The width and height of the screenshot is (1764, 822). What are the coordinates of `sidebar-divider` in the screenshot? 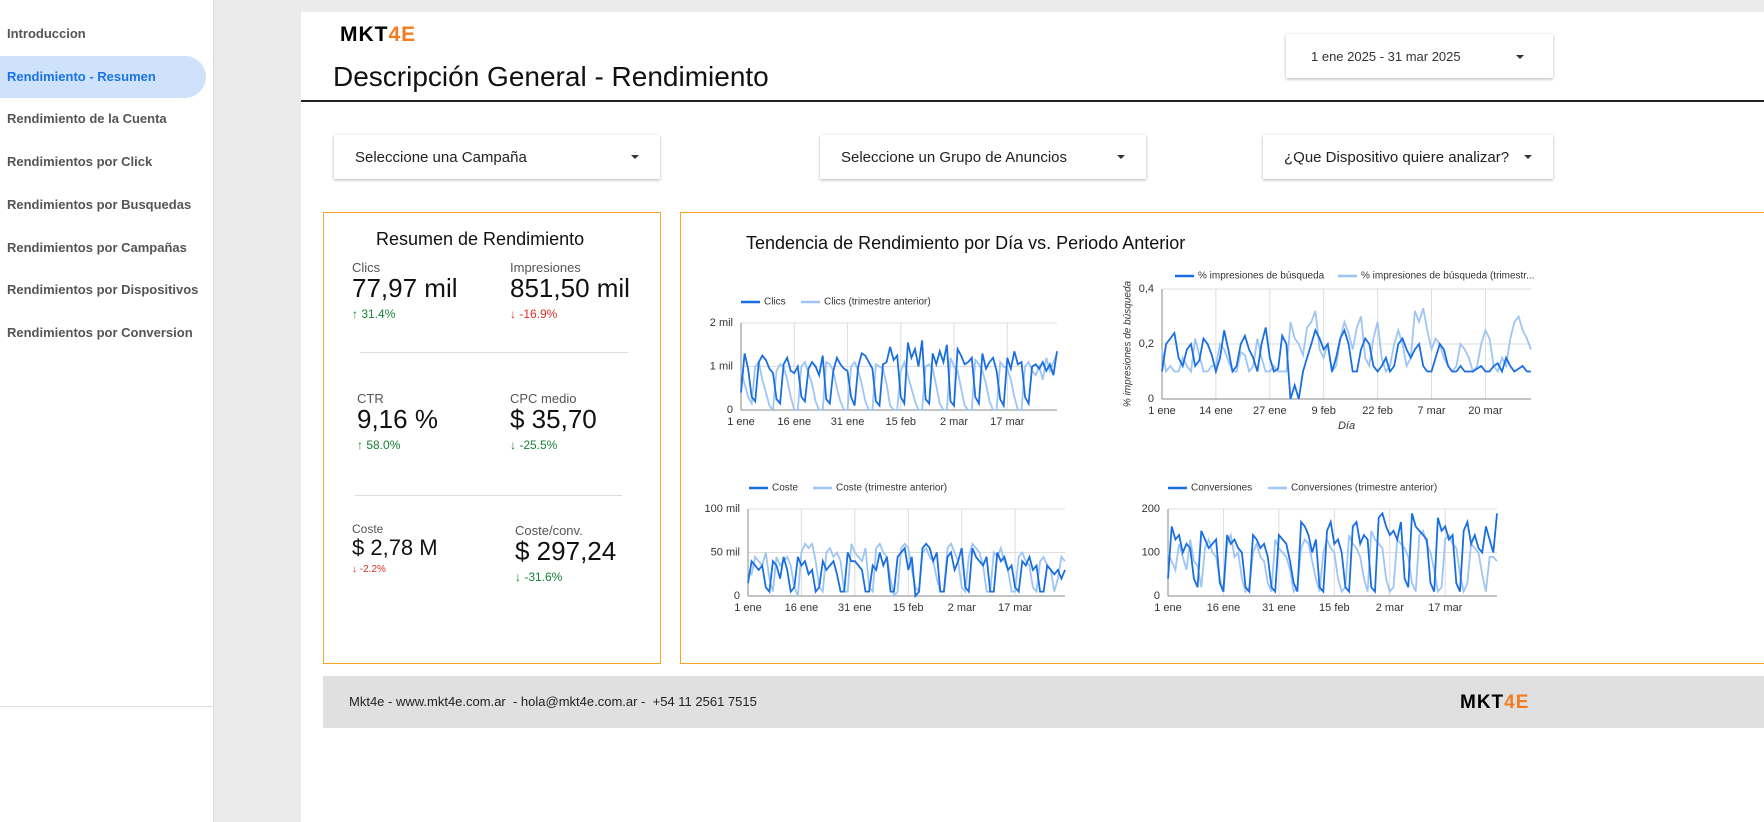 It's located at (106, 706).